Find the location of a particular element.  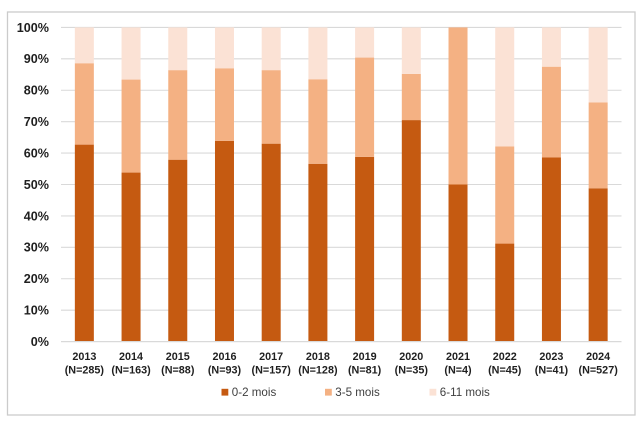

svg-text: 6-11 mois is located at coordinates (465, 392).